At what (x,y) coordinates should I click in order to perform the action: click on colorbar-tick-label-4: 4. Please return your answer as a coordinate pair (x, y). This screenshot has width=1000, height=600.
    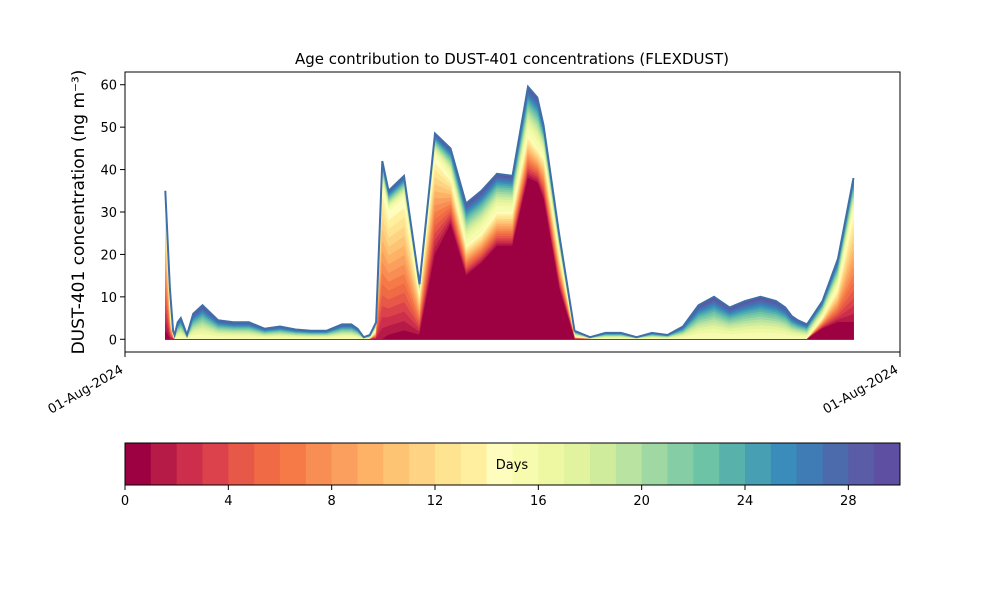
    Looking at the image, I should click on (228, 501).